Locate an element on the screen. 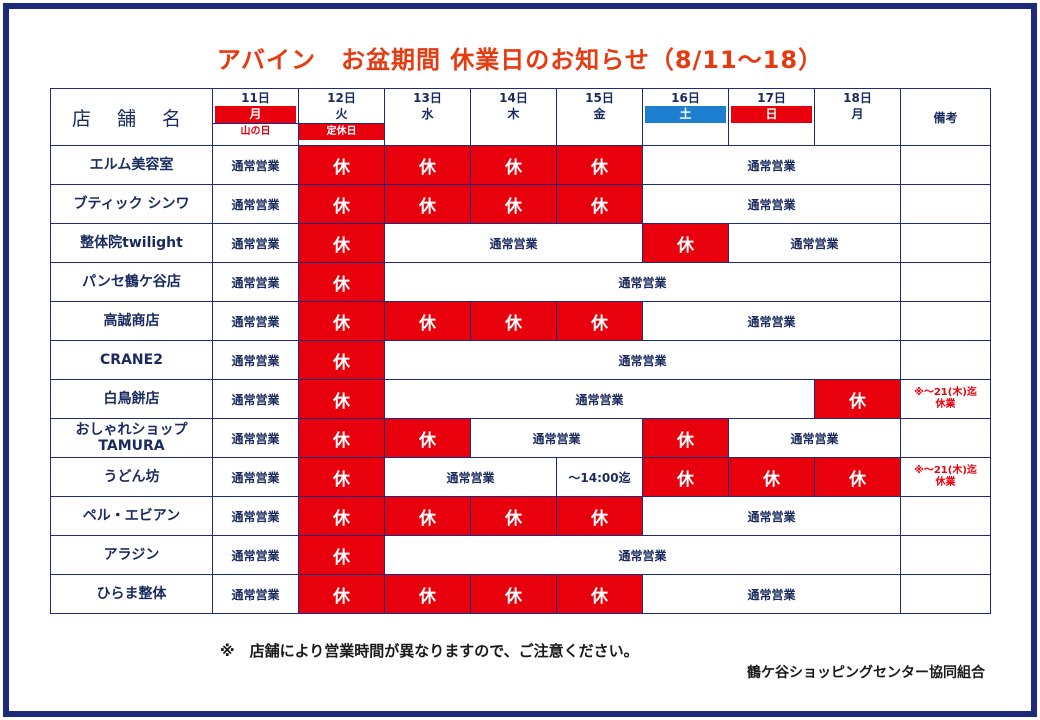 The height and width of the screenshot is (720, 1040). table-row: うどん坊 通常営業休通常営業 〜14:00迄休休休 ※〜21(木)迄 休業 is located at coordinates (520, 477).